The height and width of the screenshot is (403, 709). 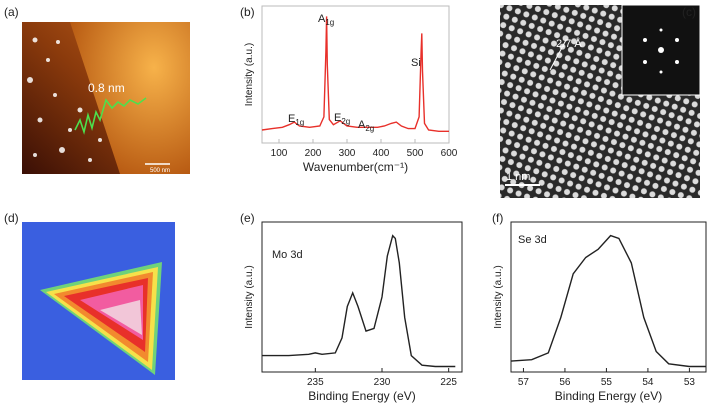 I want to click on annotation: A1g, so click(x=326, y=20).